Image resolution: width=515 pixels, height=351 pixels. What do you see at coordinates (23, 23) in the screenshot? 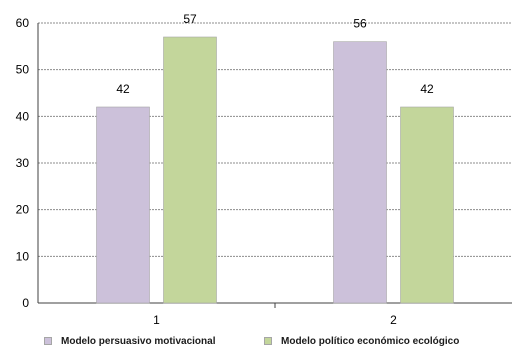
I see `y-tick-label: 60` at bounding box center [23, 23].